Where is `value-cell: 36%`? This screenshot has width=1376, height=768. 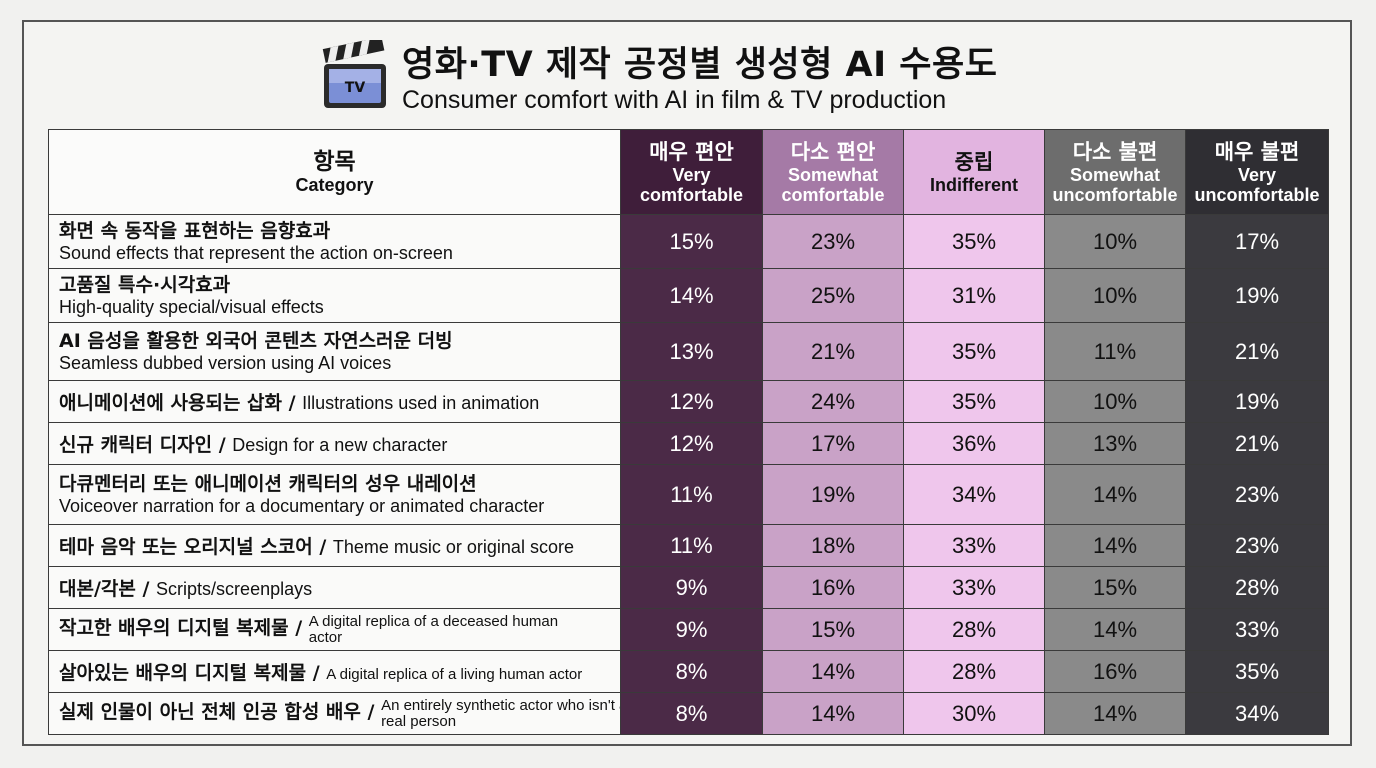
value-cell: 36% is located at coordinates (974, 443).